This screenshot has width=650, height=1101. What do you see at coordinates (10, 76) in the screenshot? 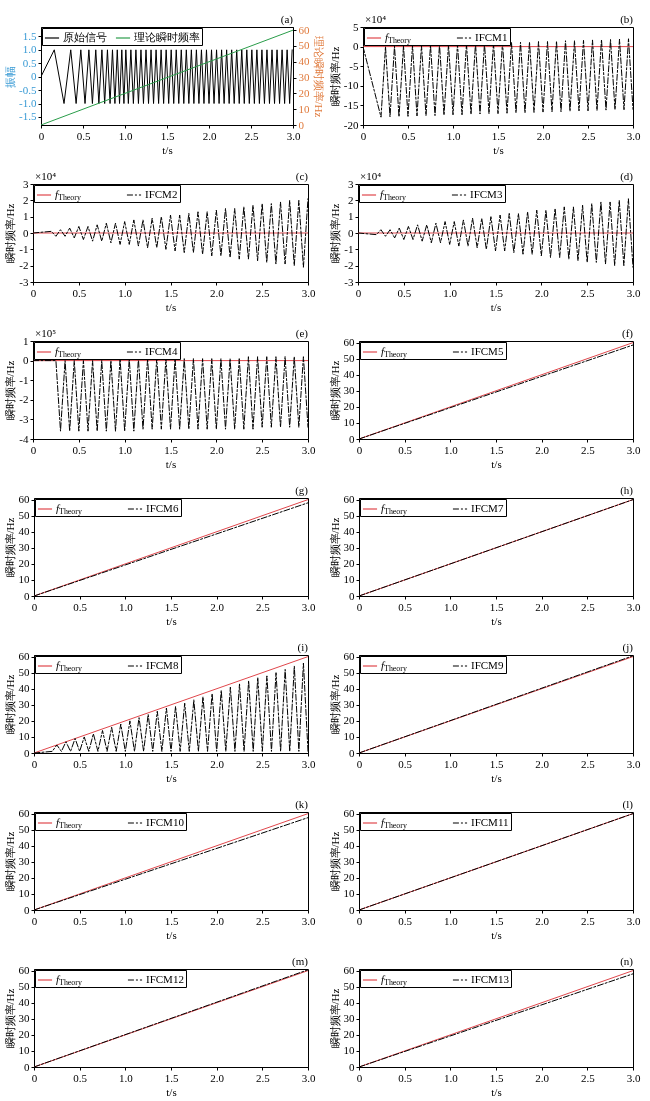
I see `y-axis-title: 振幅` at bounding box center [10, 76].